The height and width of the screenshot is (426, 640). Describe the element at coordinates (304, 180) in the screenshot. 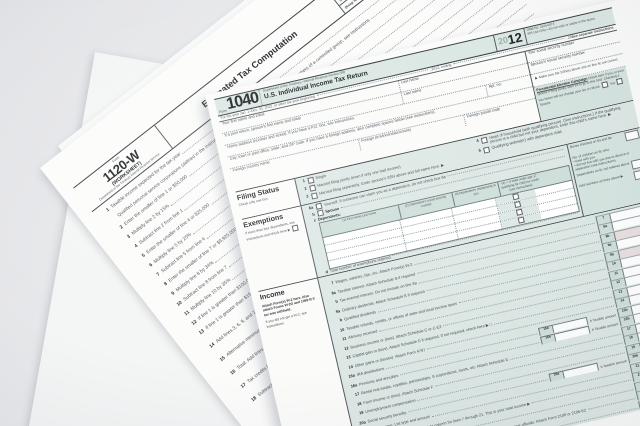

I see `option-number: 1` at that location.